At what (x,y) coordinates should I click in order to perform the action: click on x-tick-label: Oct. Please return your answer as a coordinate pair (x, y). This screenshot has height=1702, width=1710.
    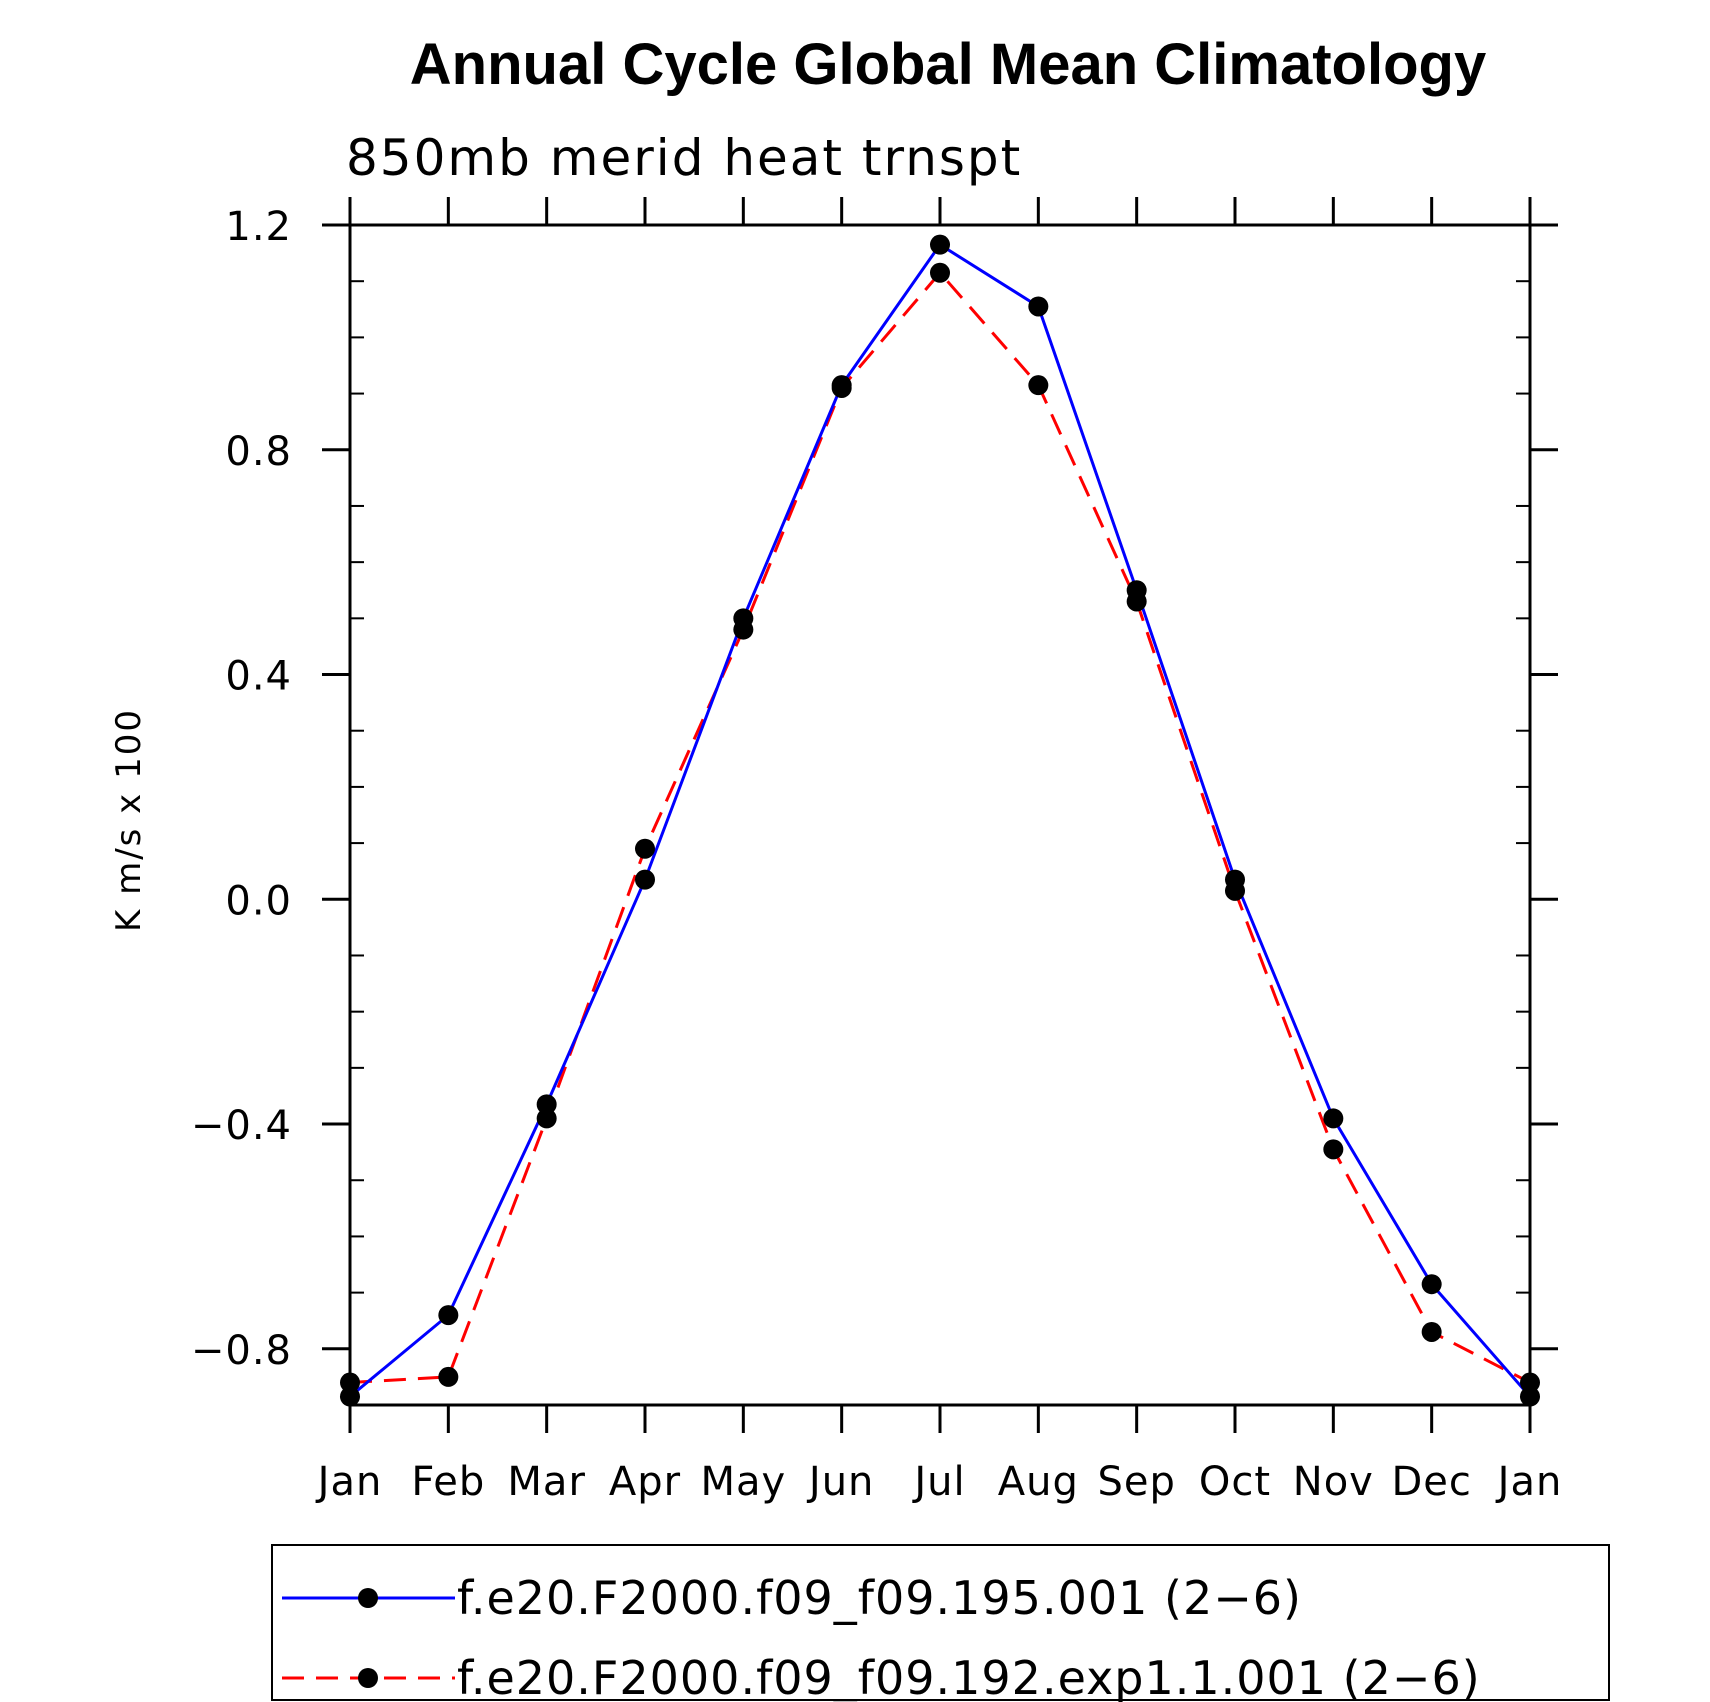
    Looking at the image, I should click on (1235, 1482).